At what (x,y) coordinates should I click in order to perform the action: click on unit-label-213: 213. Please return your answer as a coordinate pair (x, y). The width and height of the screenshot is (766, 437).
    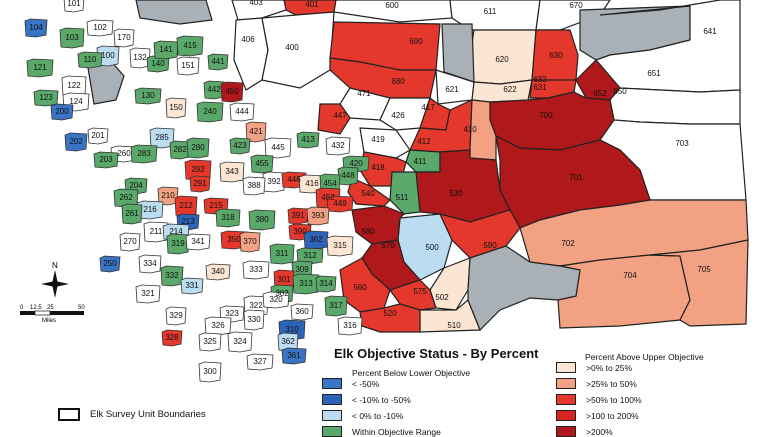
    Looking at the image, I should click on (188, 221).